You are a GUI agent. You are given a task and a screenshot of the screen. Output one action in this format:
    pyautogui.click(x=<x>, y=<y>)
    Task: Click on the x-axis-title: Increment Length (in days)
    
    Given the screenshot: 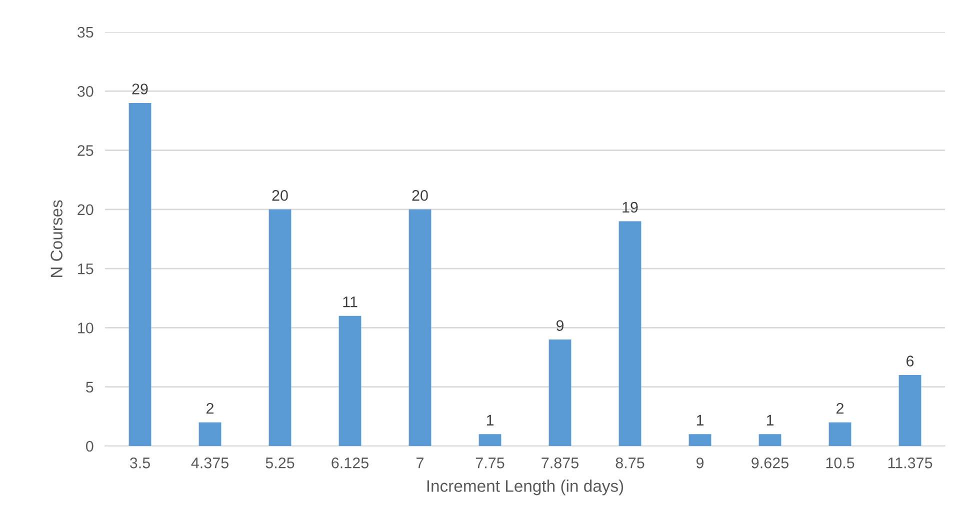 What is the action you would take?
    pyautogui.click(x=525, y=488)
    